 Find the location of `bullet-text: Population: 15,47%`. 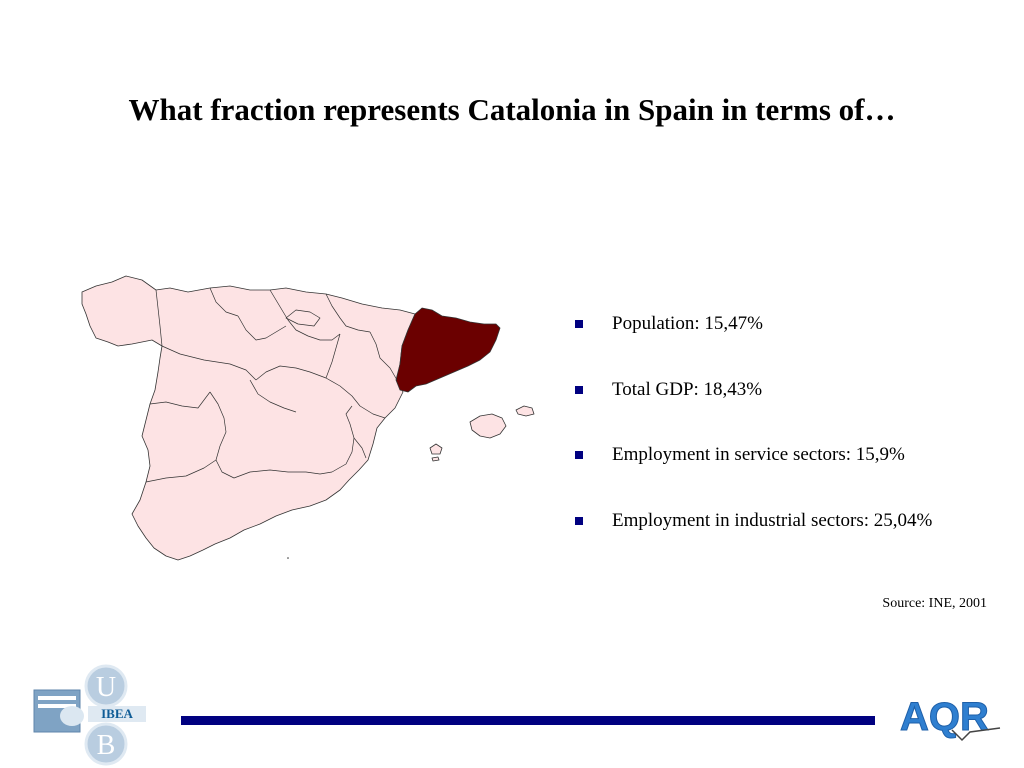

bullet-text: Population: 15,47% is located at coordinates (687, 323).